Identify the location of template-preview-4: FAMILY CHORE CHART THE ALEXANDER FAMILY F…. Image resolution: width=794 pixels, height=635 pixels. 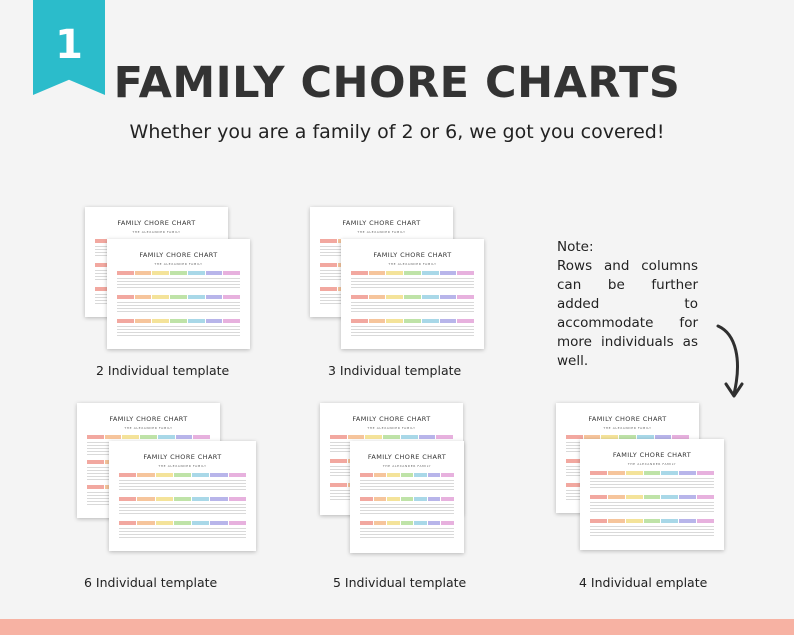
(641, 478).